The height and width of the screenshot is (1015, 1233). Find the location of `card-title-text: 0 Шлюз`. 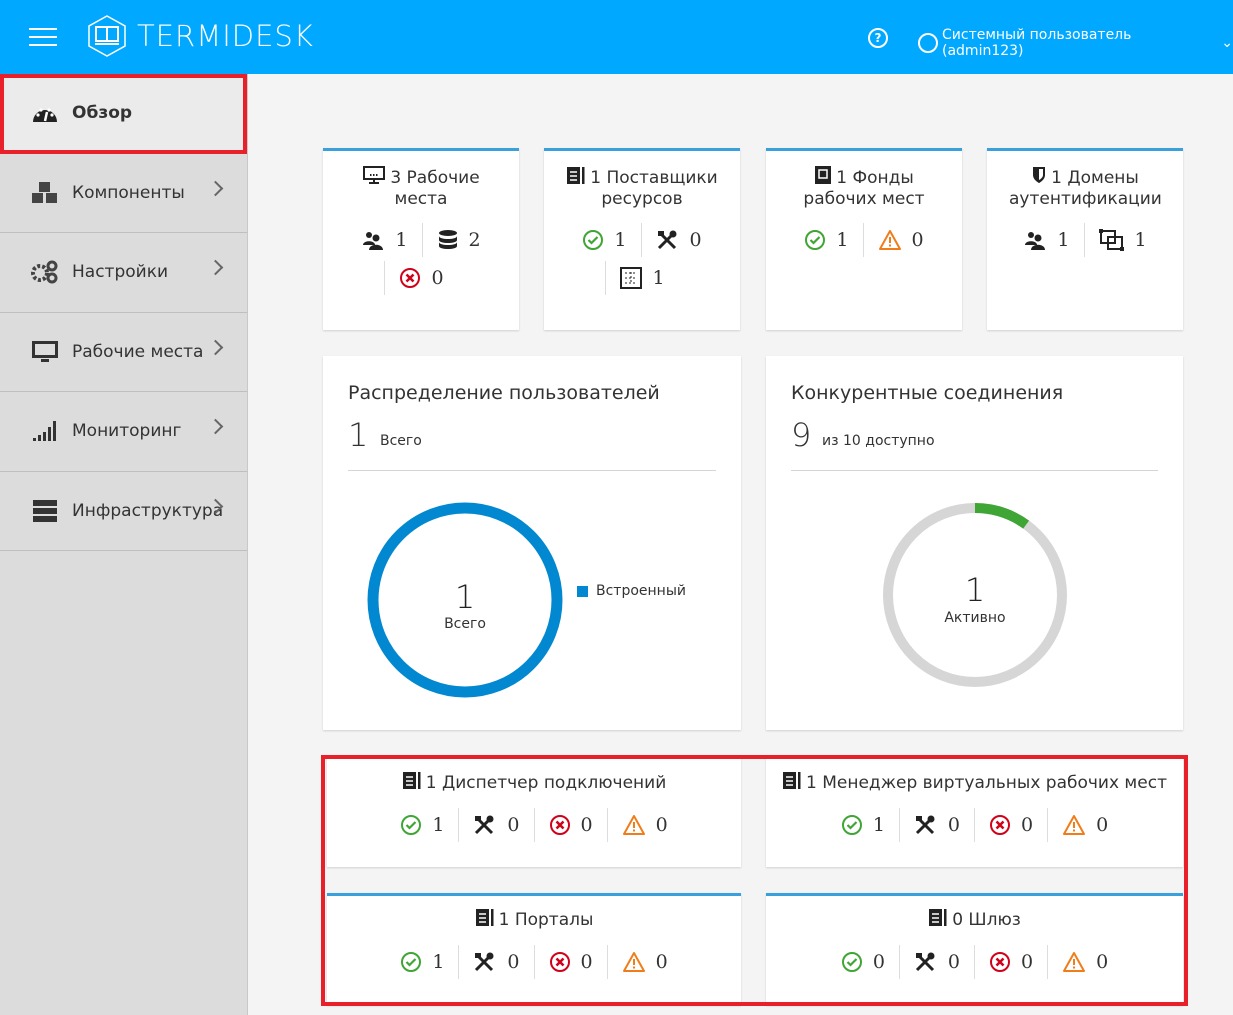

card-title-text: 0 Шлюз is located at coordinates (986, 920).